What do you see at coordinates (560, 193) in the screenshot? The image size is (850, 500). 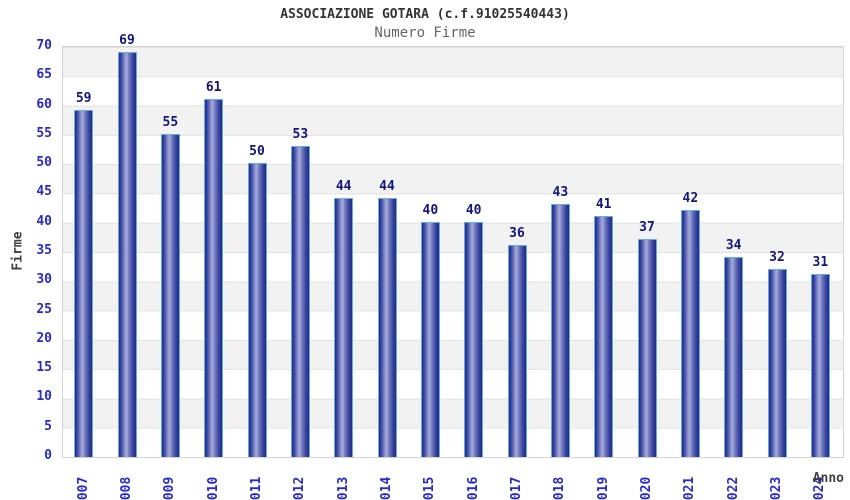 I see `bar-value-label: 43` at bounding box center [560, 193].